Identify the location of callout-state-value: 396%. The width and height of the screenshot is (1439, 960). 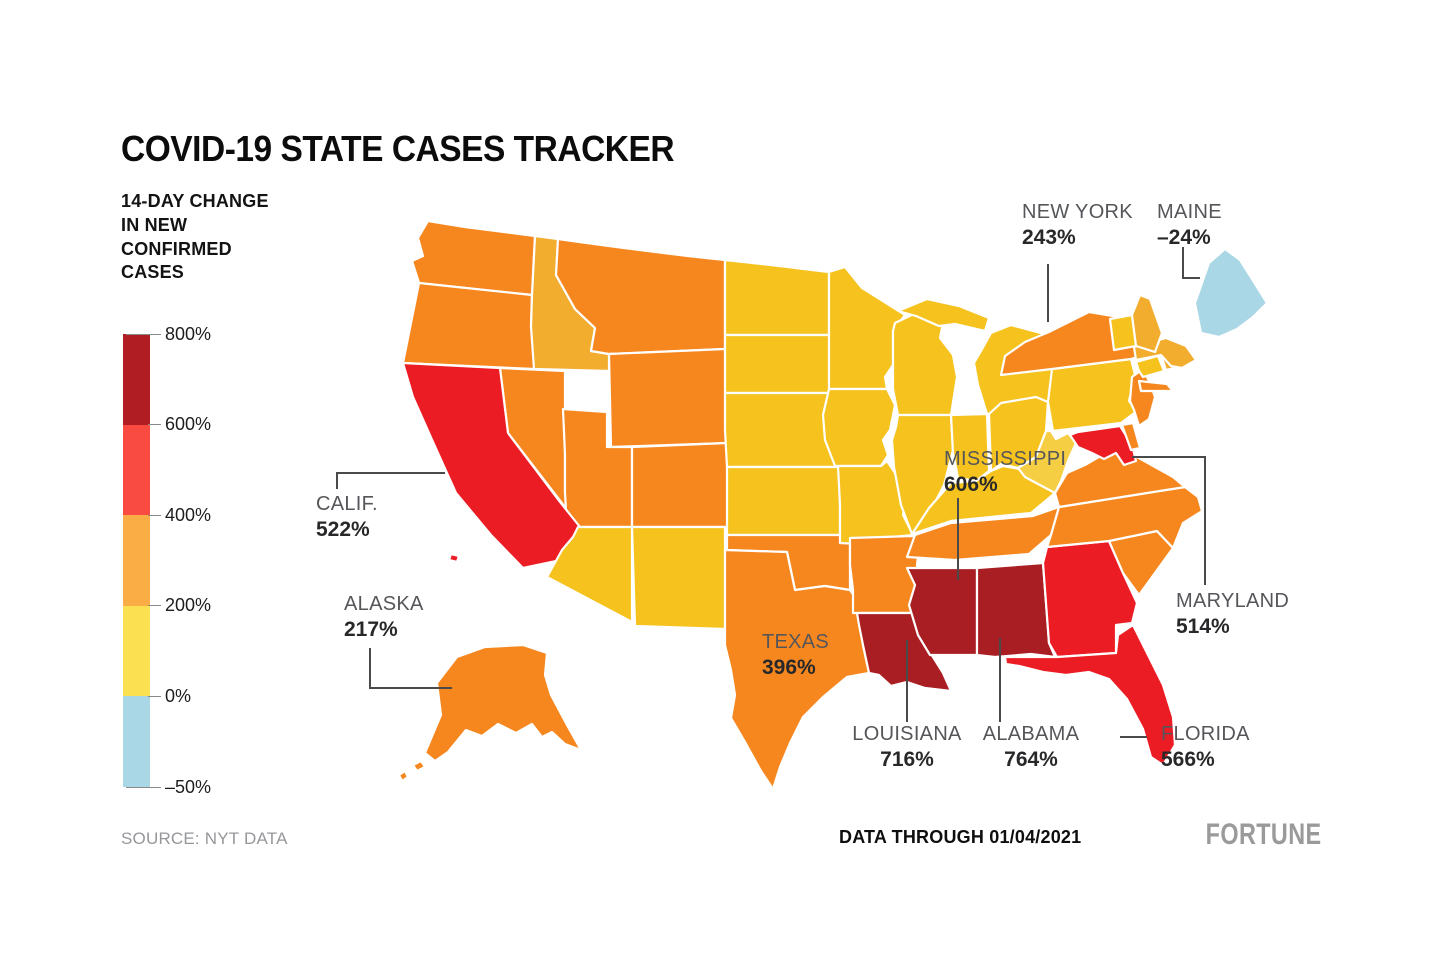
(789, 667).